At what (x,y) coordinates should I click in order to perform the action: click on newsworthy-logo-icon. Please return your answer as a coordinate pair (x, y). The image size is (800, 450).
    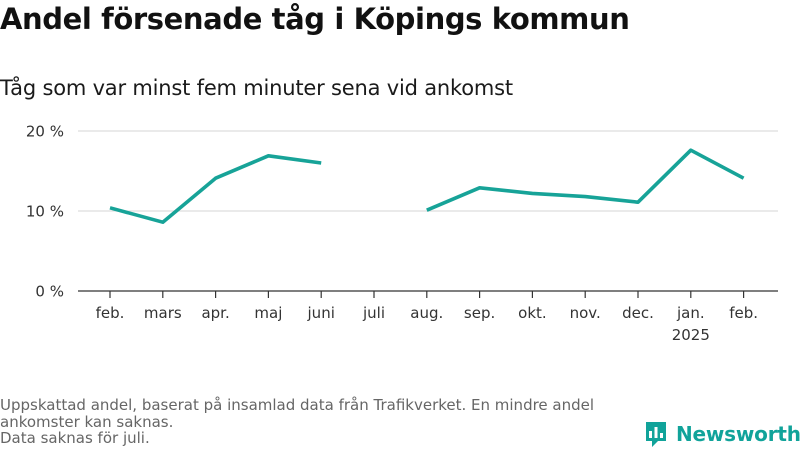
    Looking at the image, I should click on (656, 434).